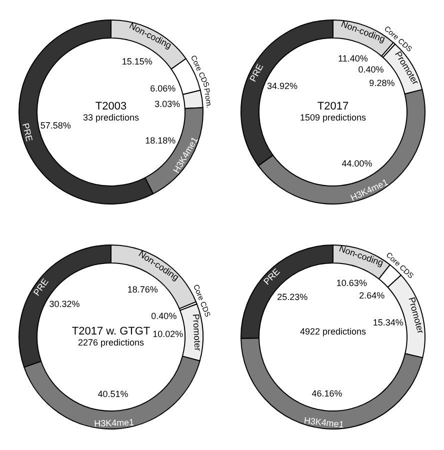 This screenshot has width=444, height=450. What do you see at coordinates (160, 140) in the screenshot?
I see `data-label: 18.18%` at bounding box center [160, 140].